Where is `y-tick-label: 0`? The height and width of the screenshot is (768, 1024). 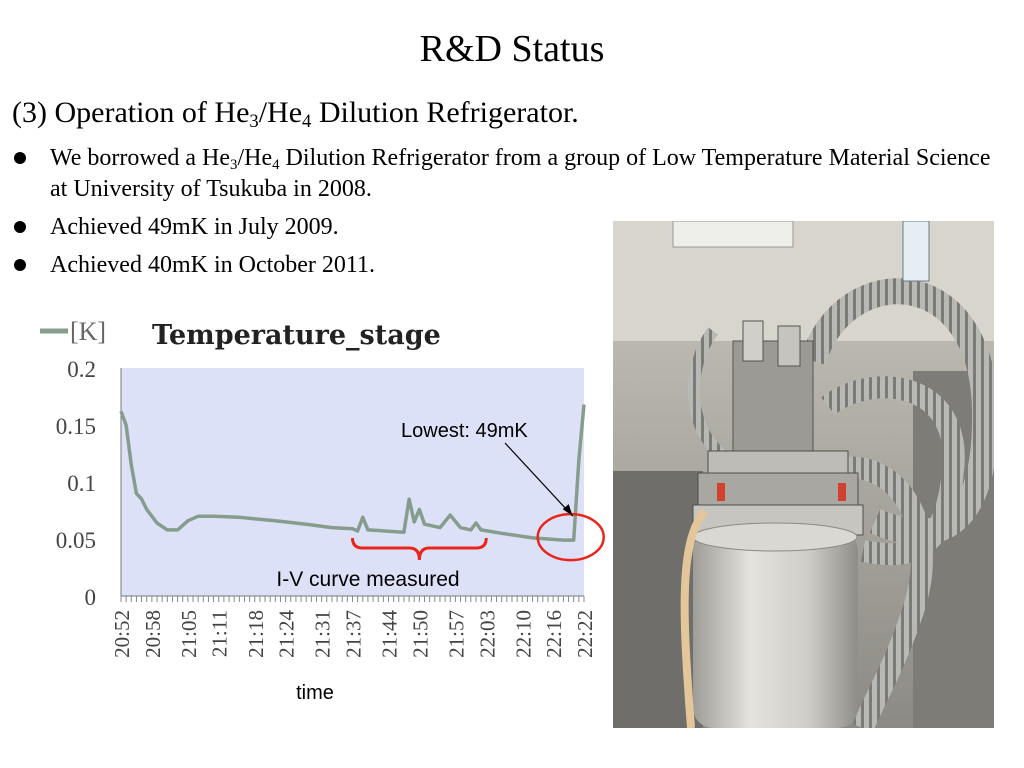
y-tick-label: 0 is located at coordinates (91, 597).